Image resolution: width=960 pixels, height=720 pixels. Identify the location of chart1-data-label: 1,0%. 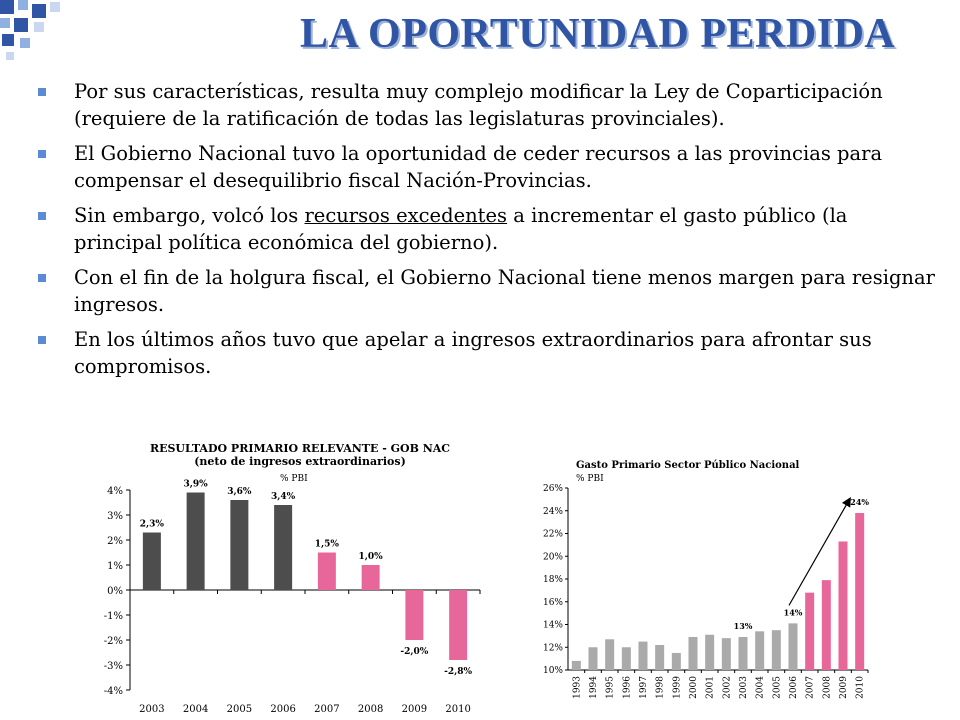
(371, 557).